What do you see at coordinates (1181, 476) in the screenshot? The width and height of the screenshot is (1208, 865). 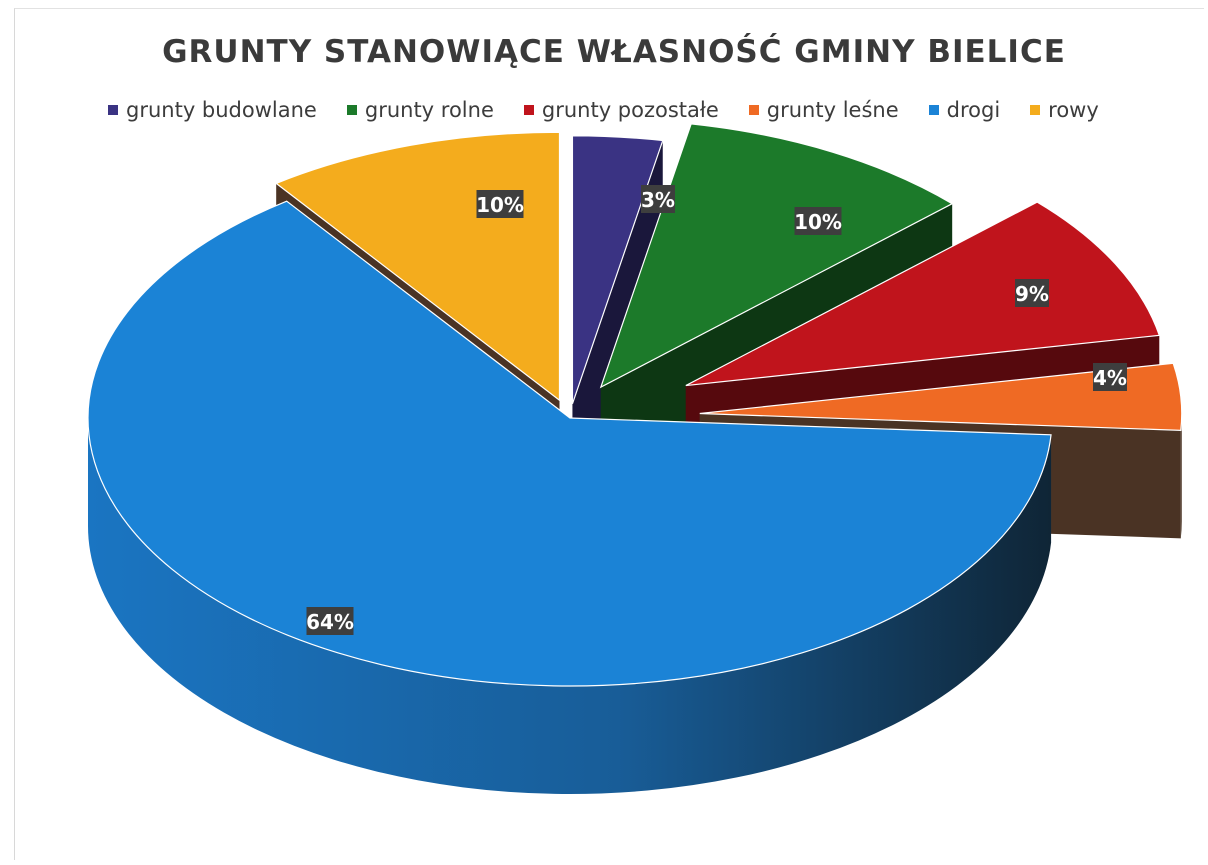 I see `slice-rim-grunty-lesne` at bounding box center [1181, 476].